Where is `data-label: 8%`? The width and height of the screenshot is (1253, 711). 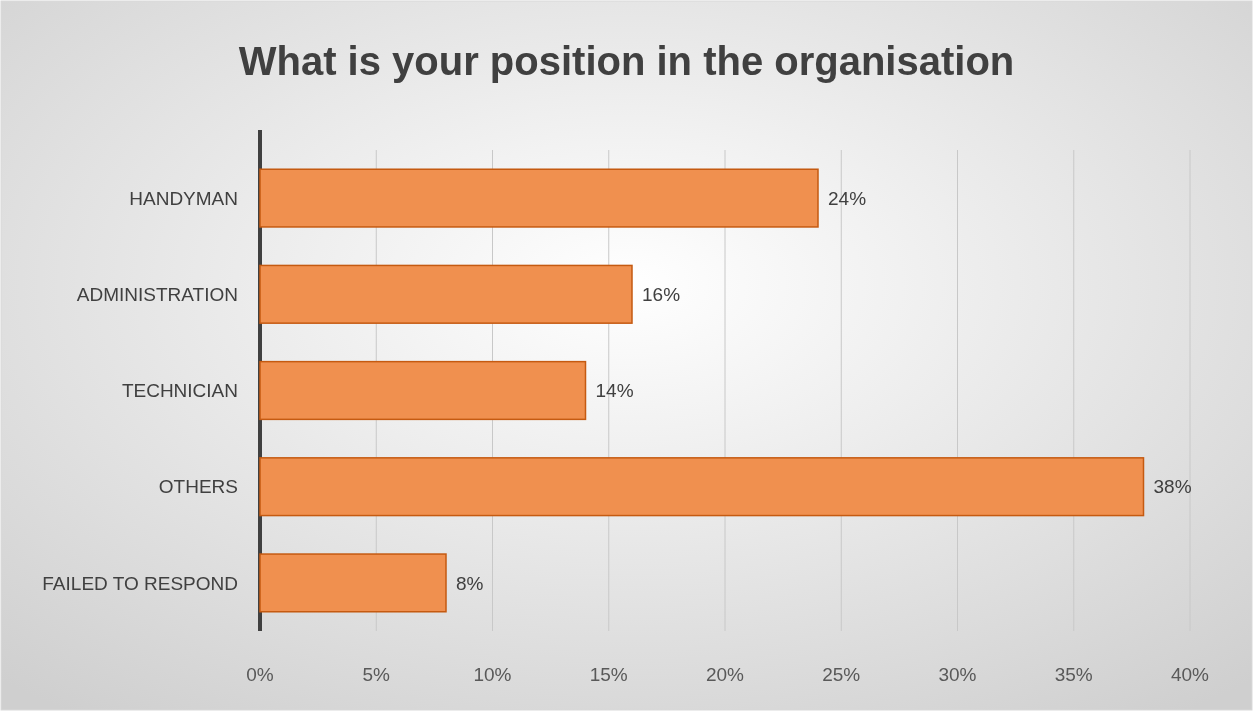
data-label: 8% is located at coordinates (470, 583).